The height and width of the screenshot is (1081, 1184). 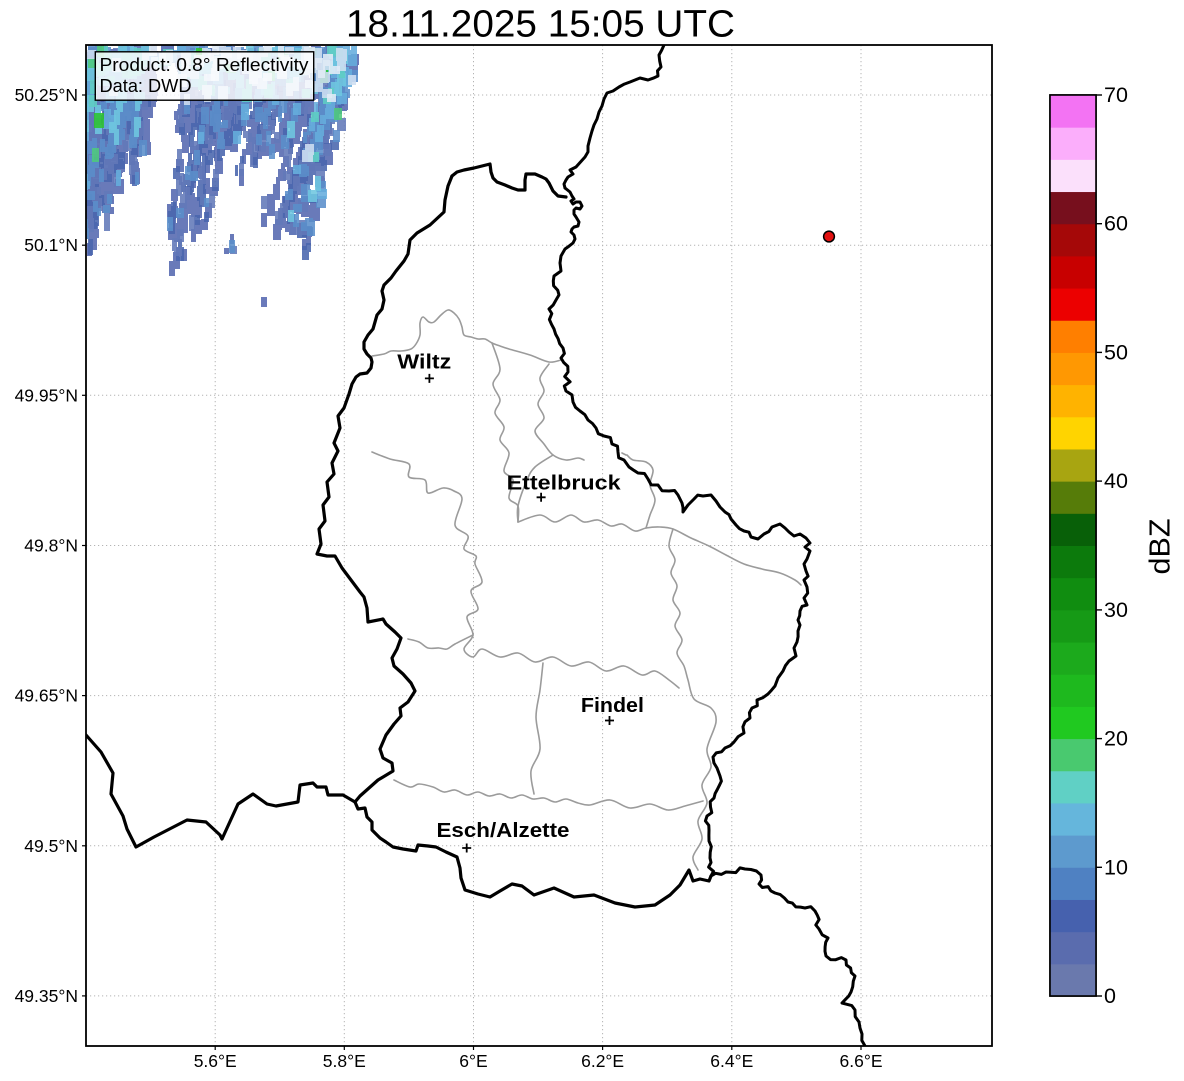 I want to click on svg-text: 6.4°E, so click(x=731, y=1061).